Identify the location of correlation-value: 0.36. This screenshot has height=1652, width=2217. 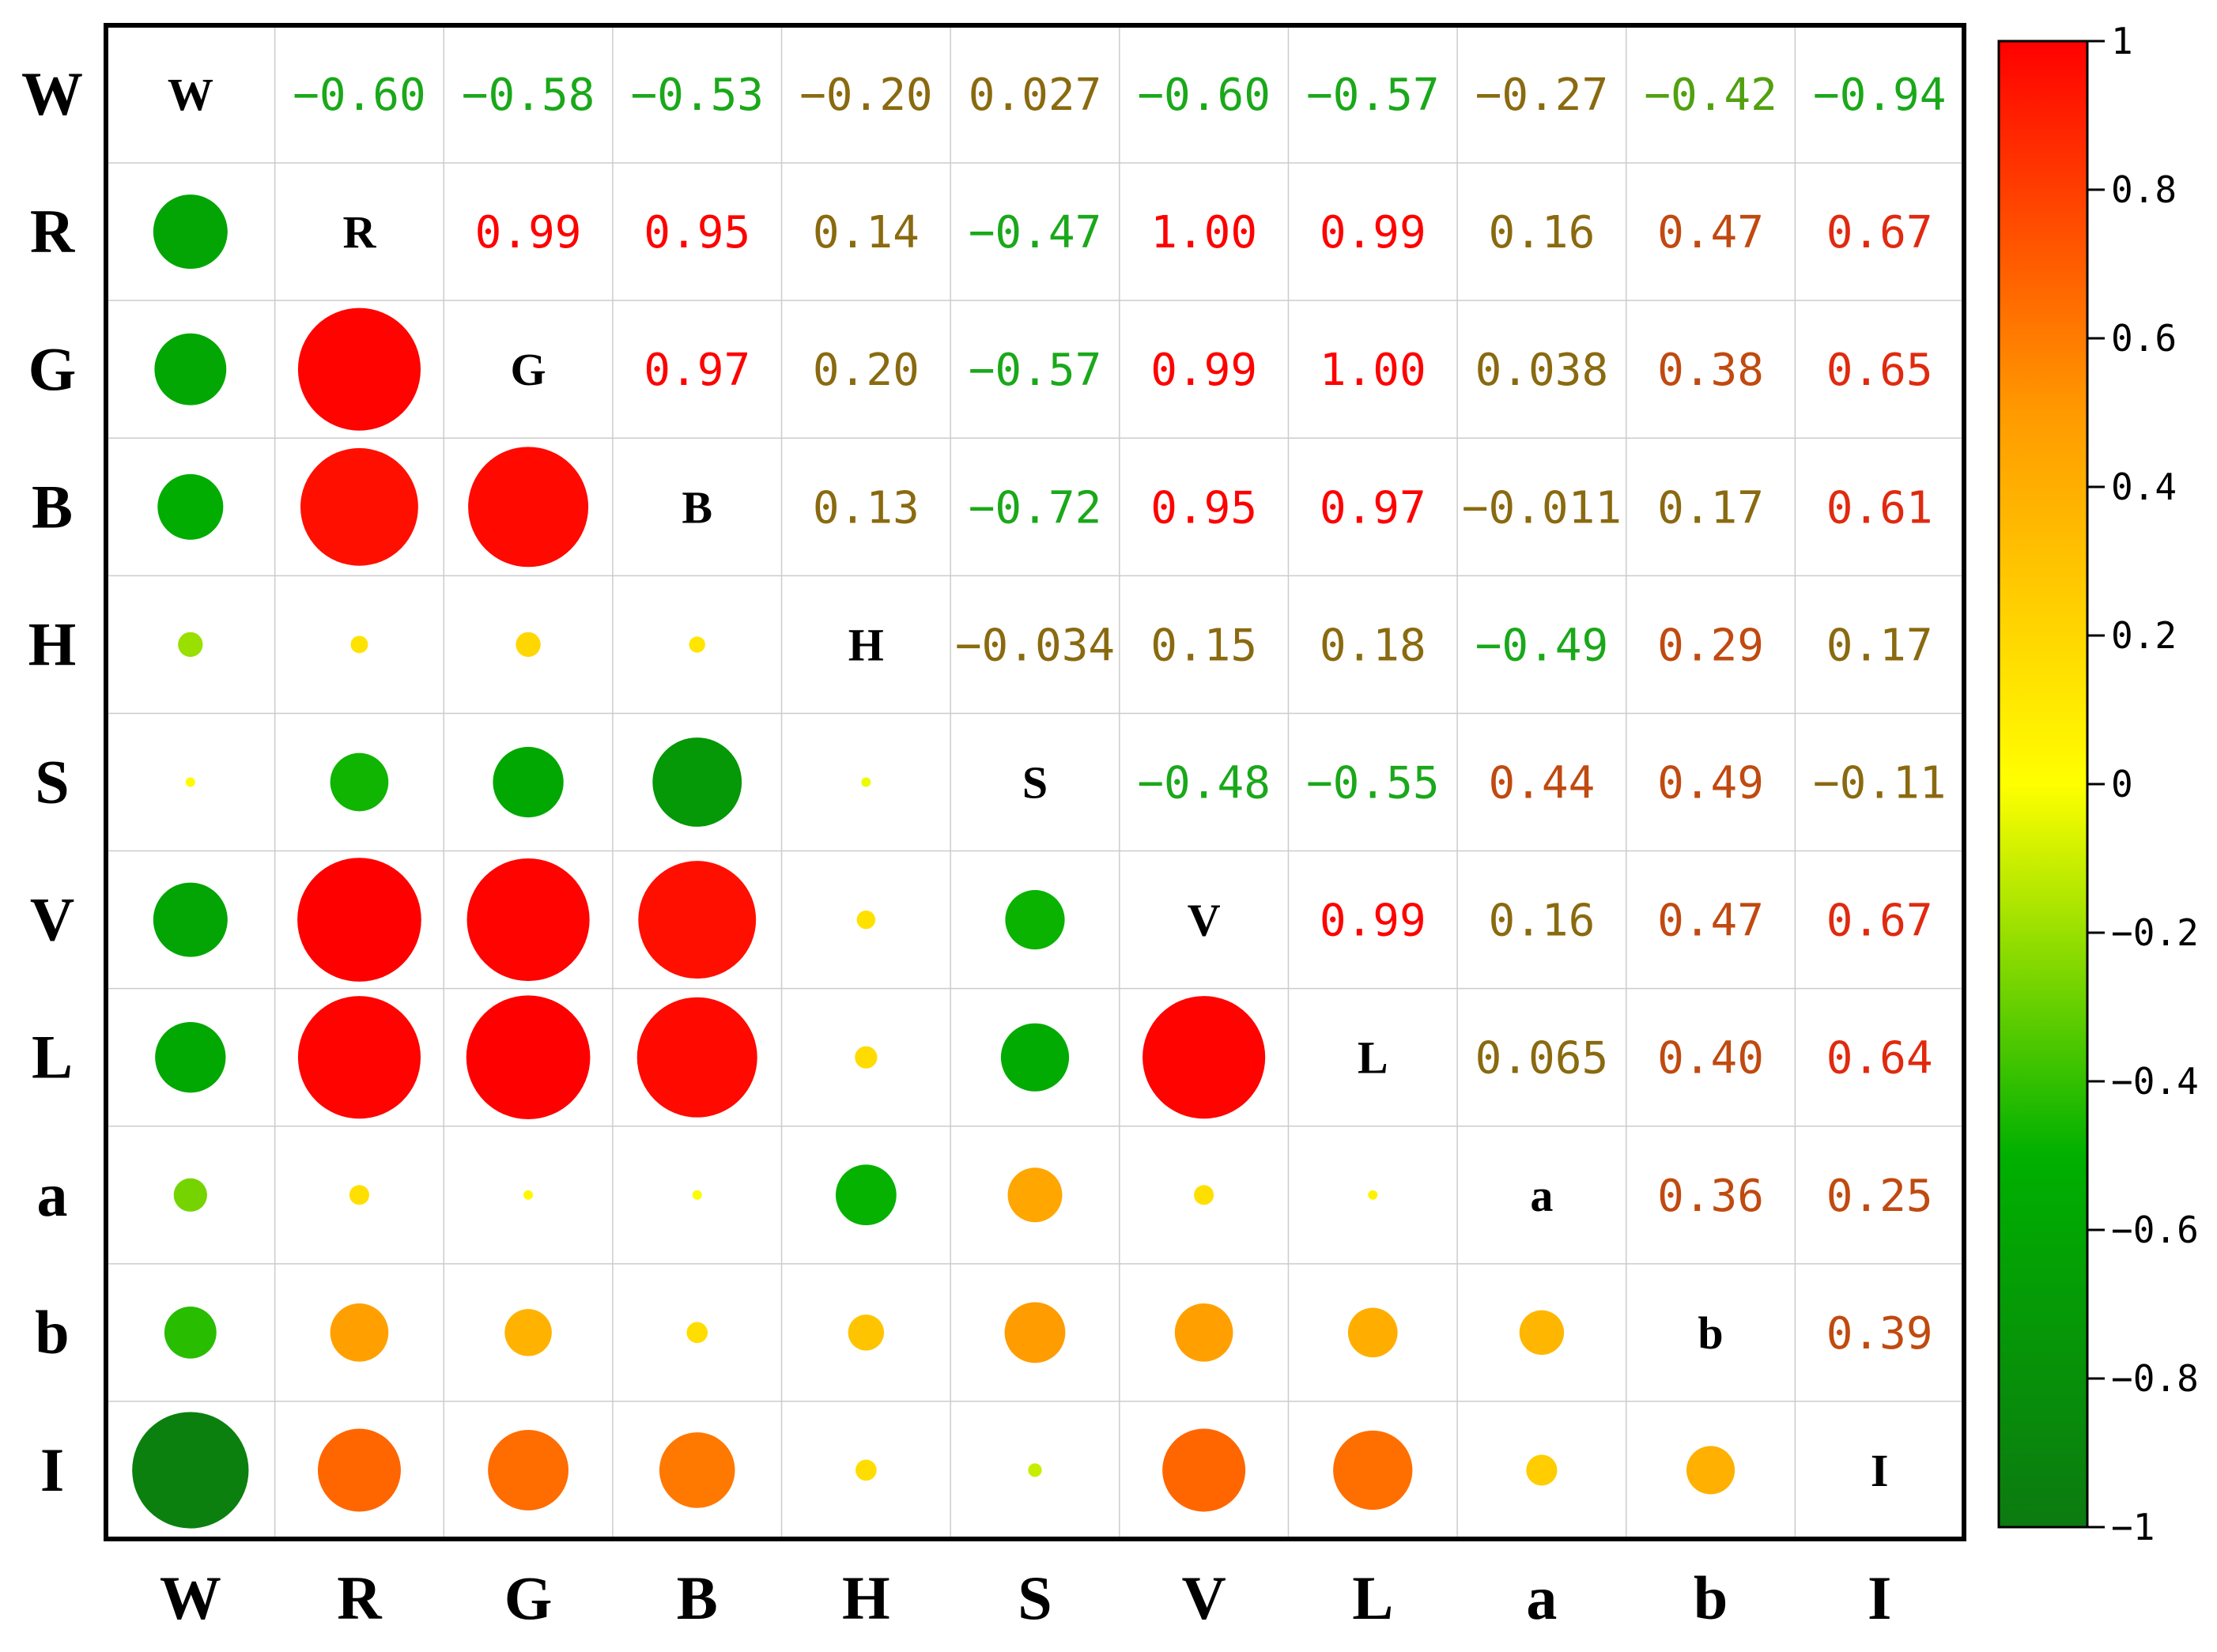
(1710, 1196).